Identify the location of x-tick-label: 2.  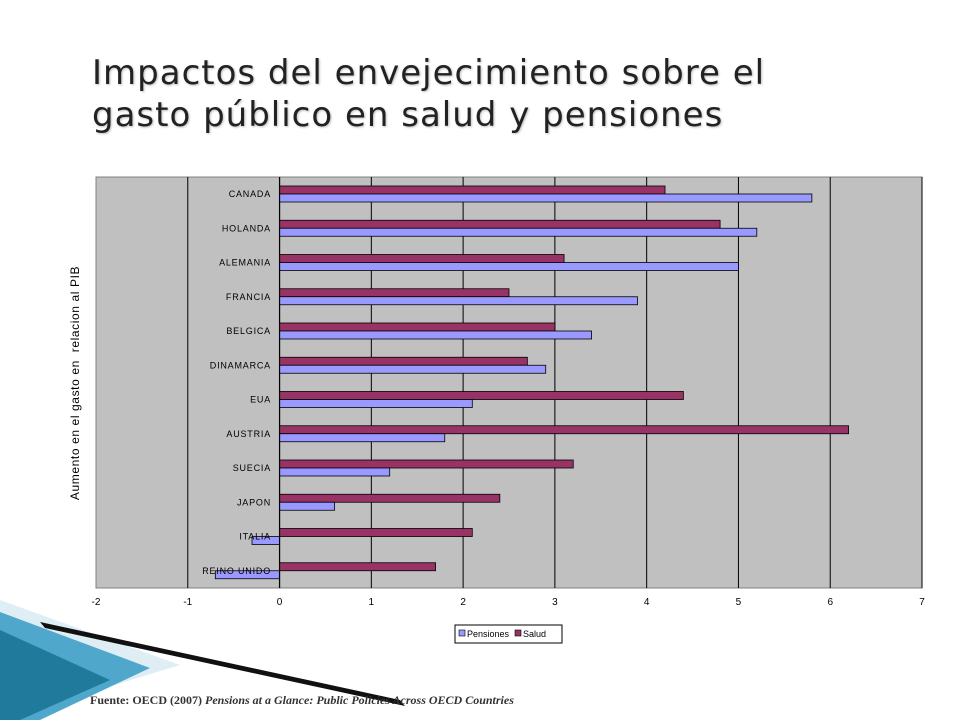
(463, 602).